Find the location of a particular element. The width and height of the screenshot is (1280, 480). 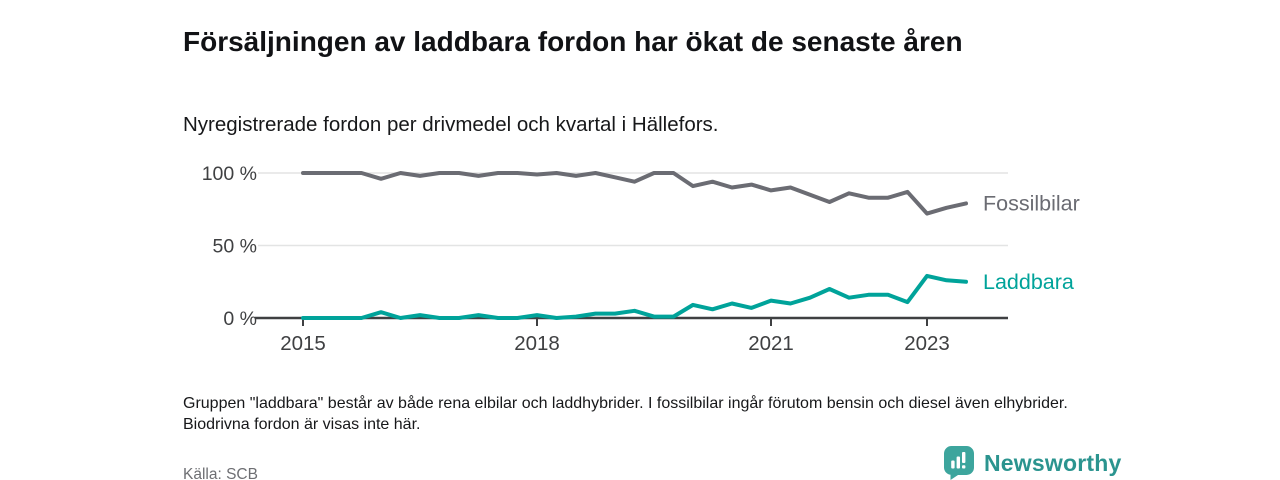

x-tick-label: 2021 is located at coordinates (771, 343).